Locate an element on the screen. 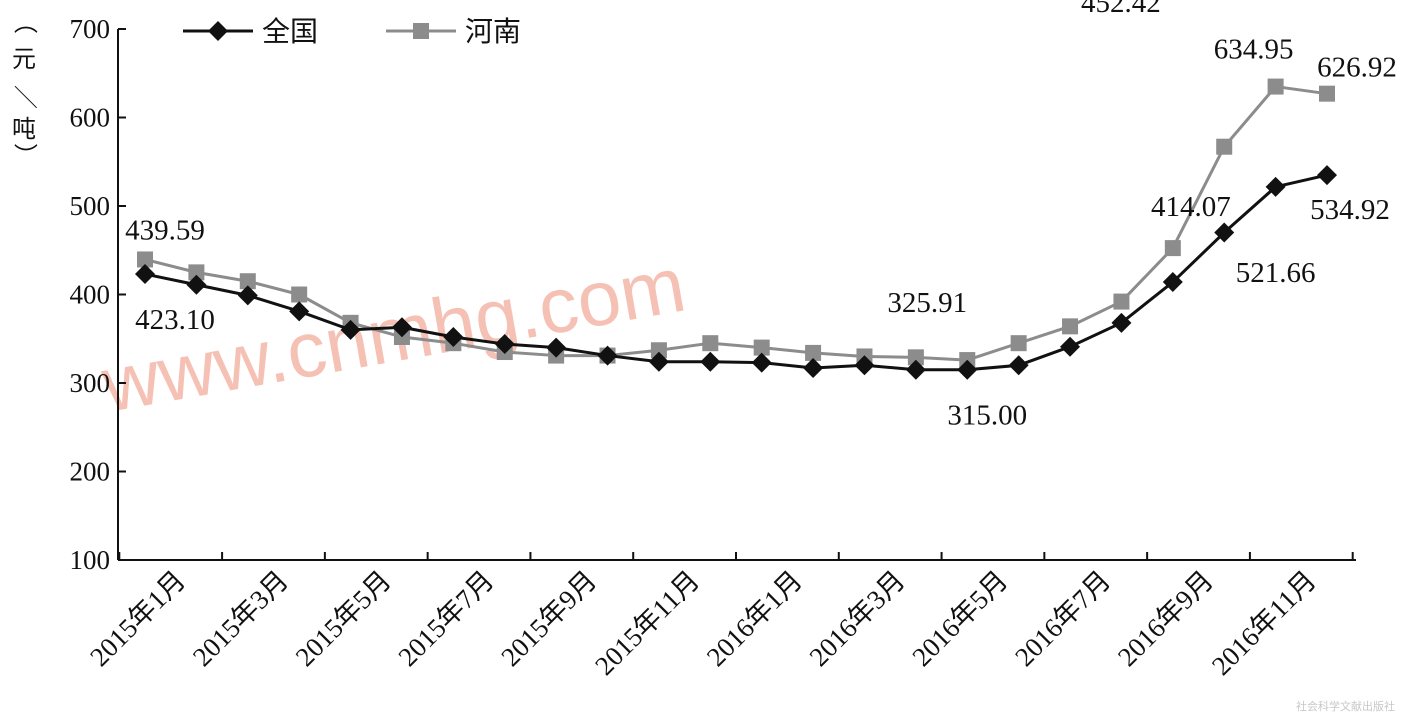  x-tick-label: 2015年1月 is located at coordinates (137, 618).